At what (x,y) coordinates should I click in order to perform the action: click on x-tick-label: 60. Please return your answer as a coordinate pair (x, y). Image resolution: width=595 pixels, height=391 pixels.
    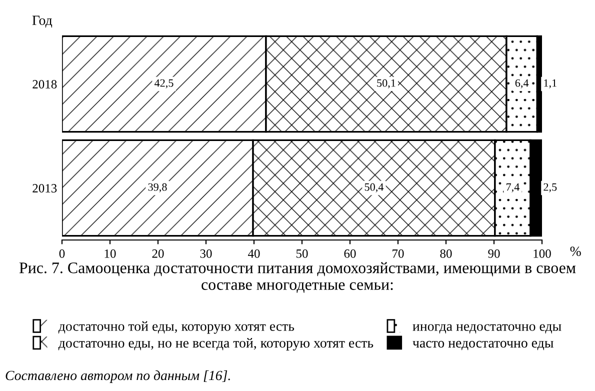
    Looking at the image, I should click on (350, 253).